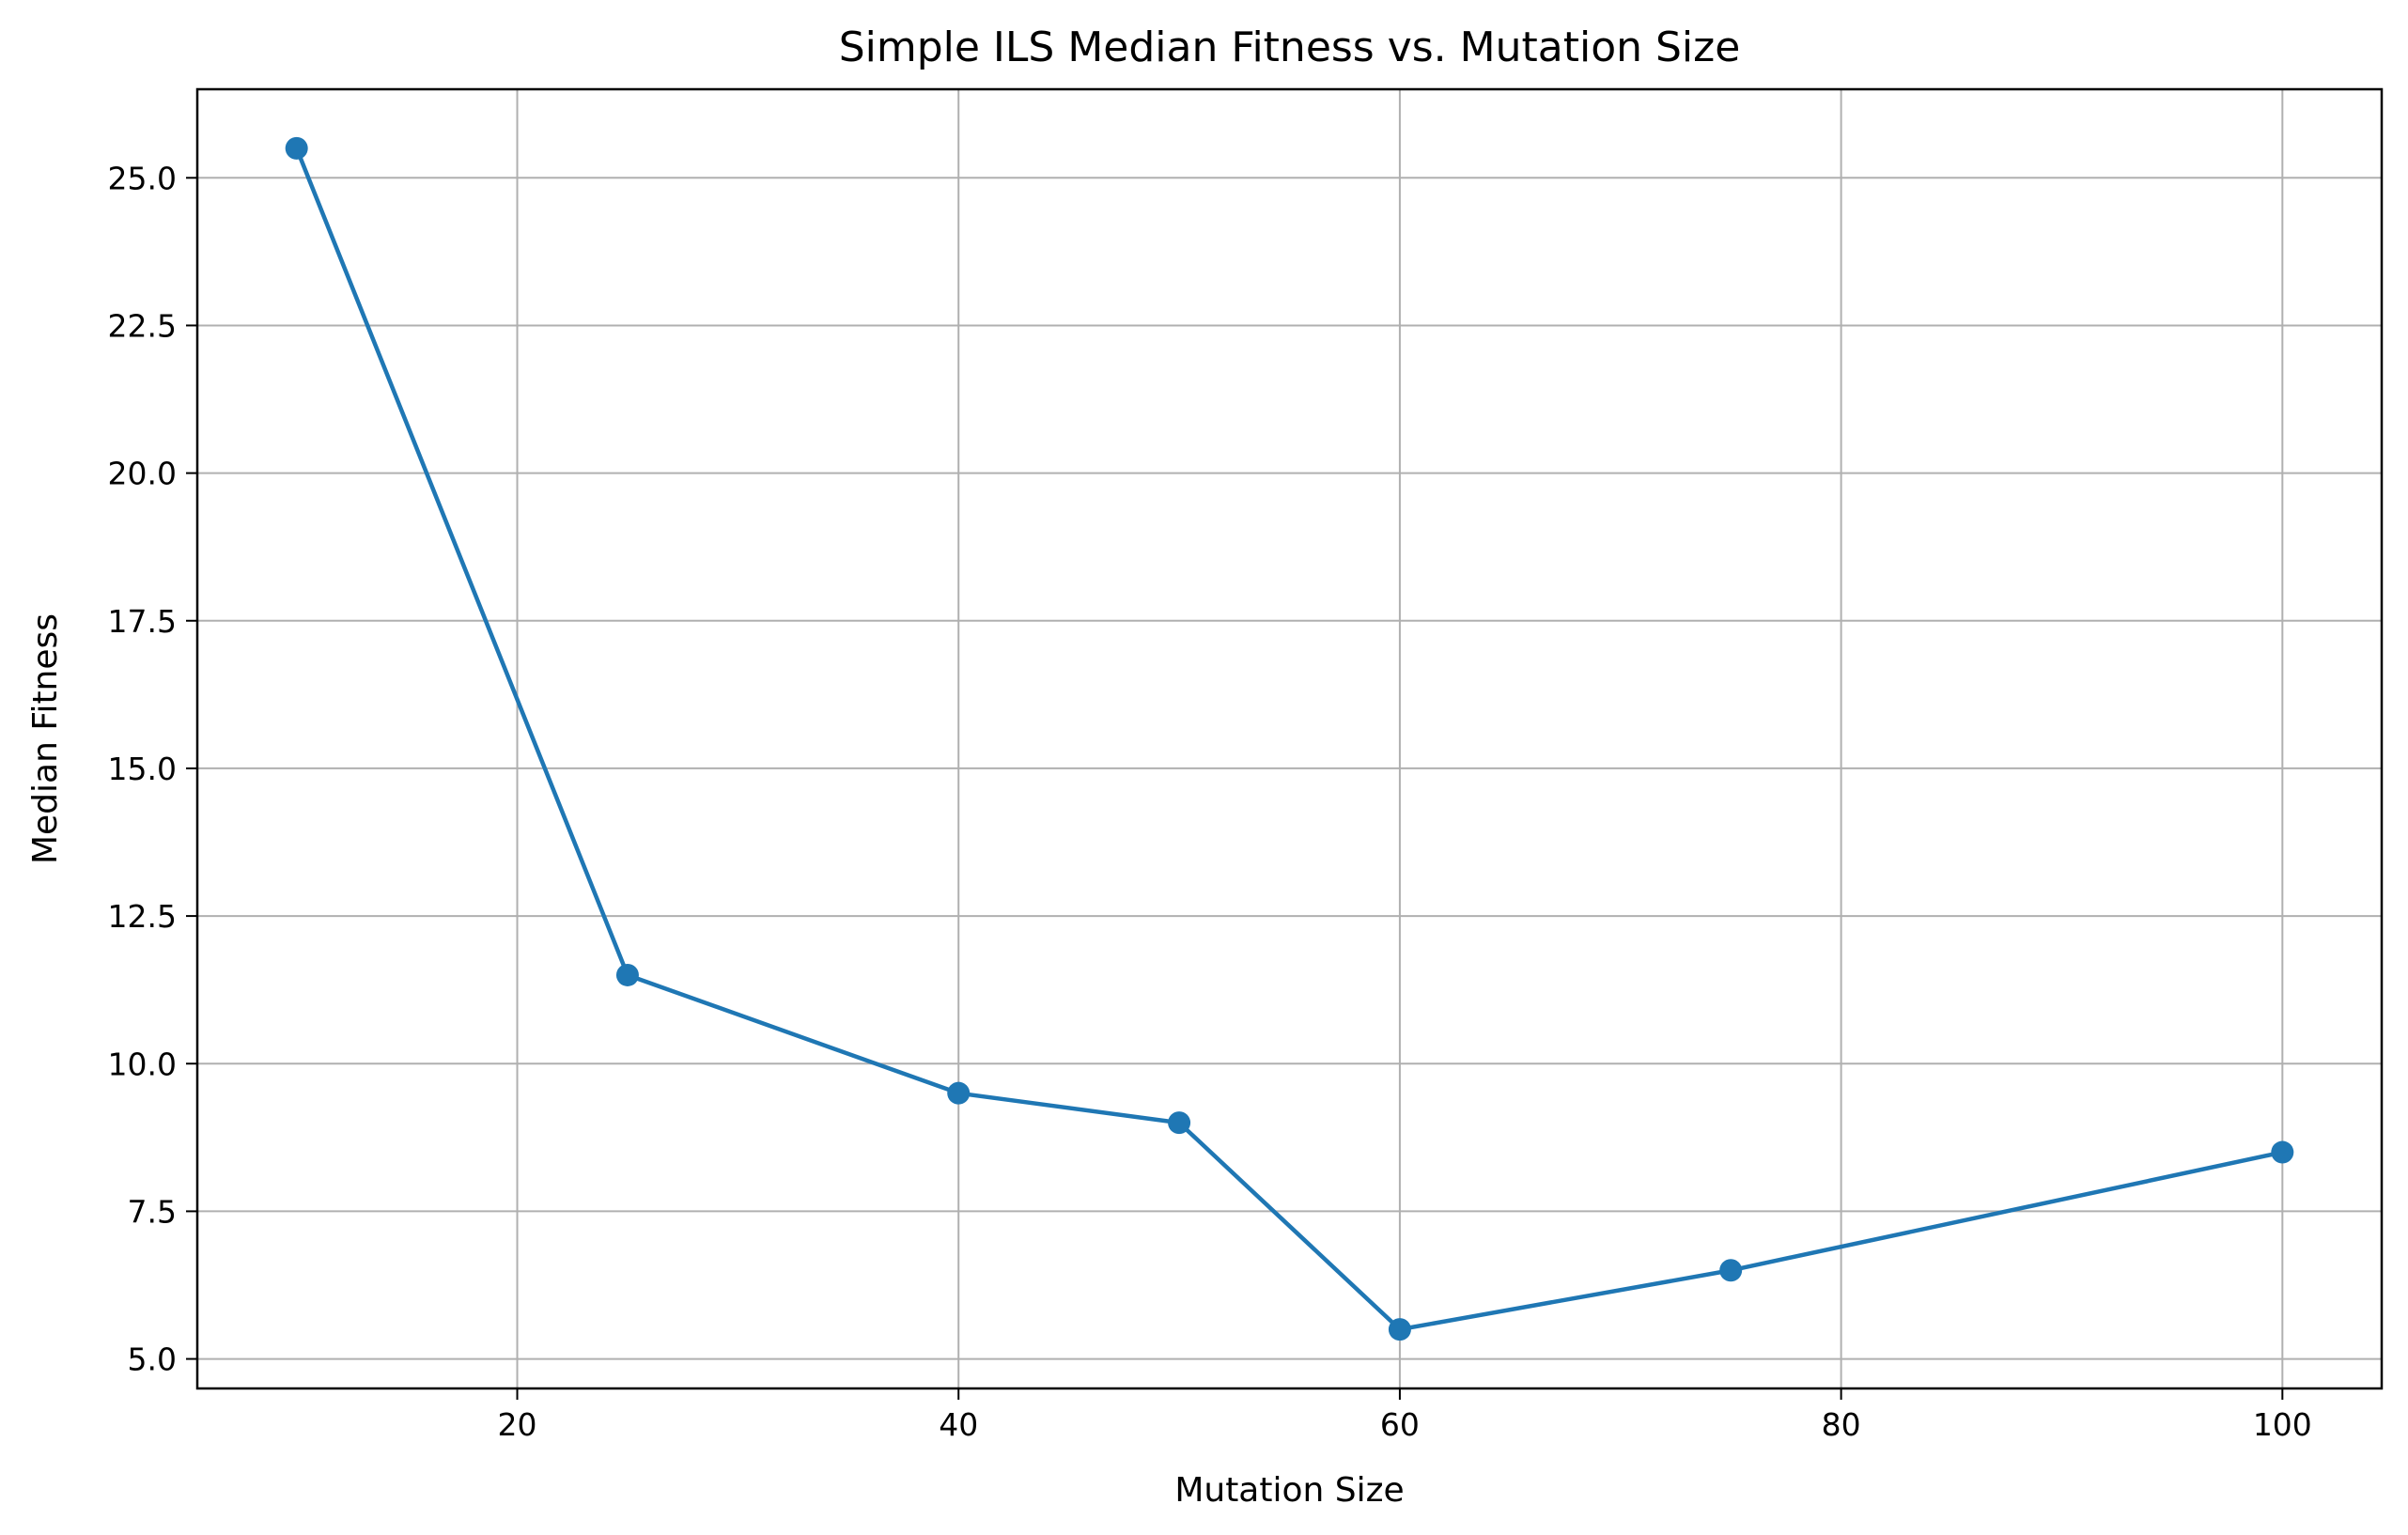 Image resolution: width=2408 pixels, height=1535 pixels. What do you see at coordinates (2282, 1424) in the screenshot?
I see `x-tick-label: 100` at bounding box center [2282, 1424].